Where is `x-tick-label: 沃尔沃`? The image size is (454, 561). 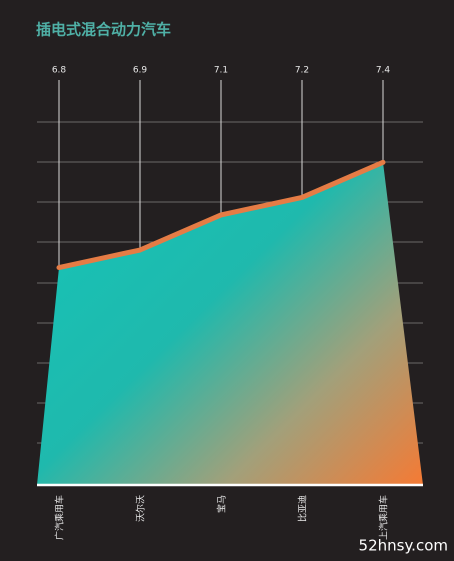
x-tick-label: 沃尔沃 is located at coordinates (141, 508).